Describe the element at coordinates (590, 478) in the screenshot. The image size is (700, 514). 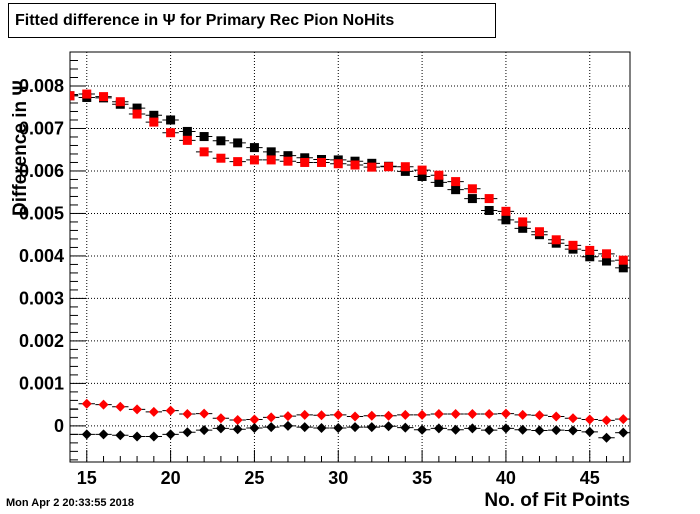
I see `x-tick-label: 45` at that location.